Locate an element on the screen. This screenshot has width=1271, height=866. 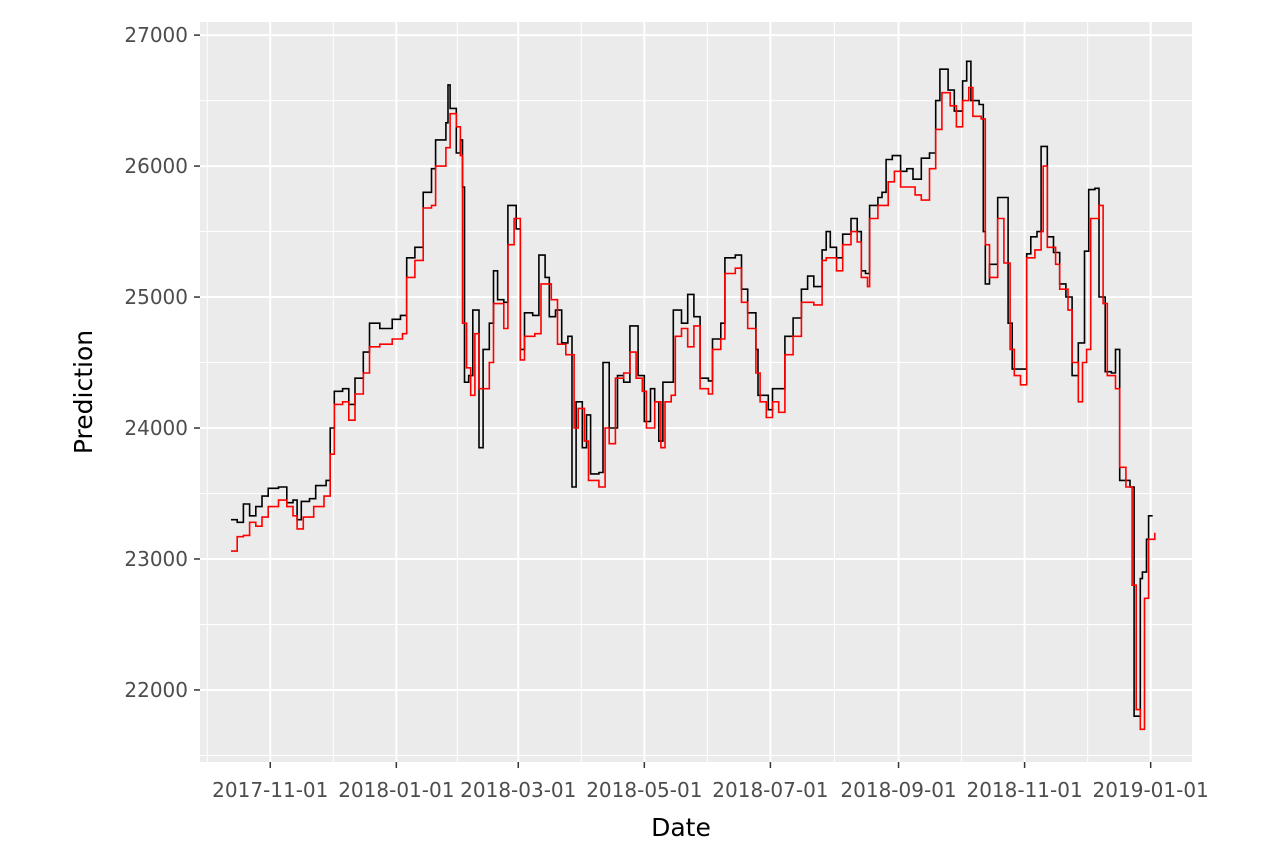
x-tick-label: 2018-05-01 is located at coordinates (644, 790).